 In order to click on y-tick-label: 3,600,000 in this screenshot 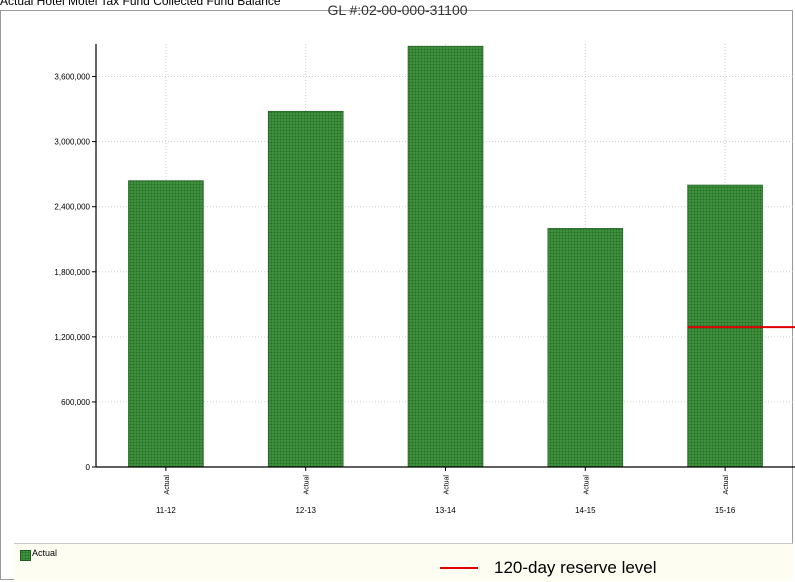, I will do `click(72, 77)`.